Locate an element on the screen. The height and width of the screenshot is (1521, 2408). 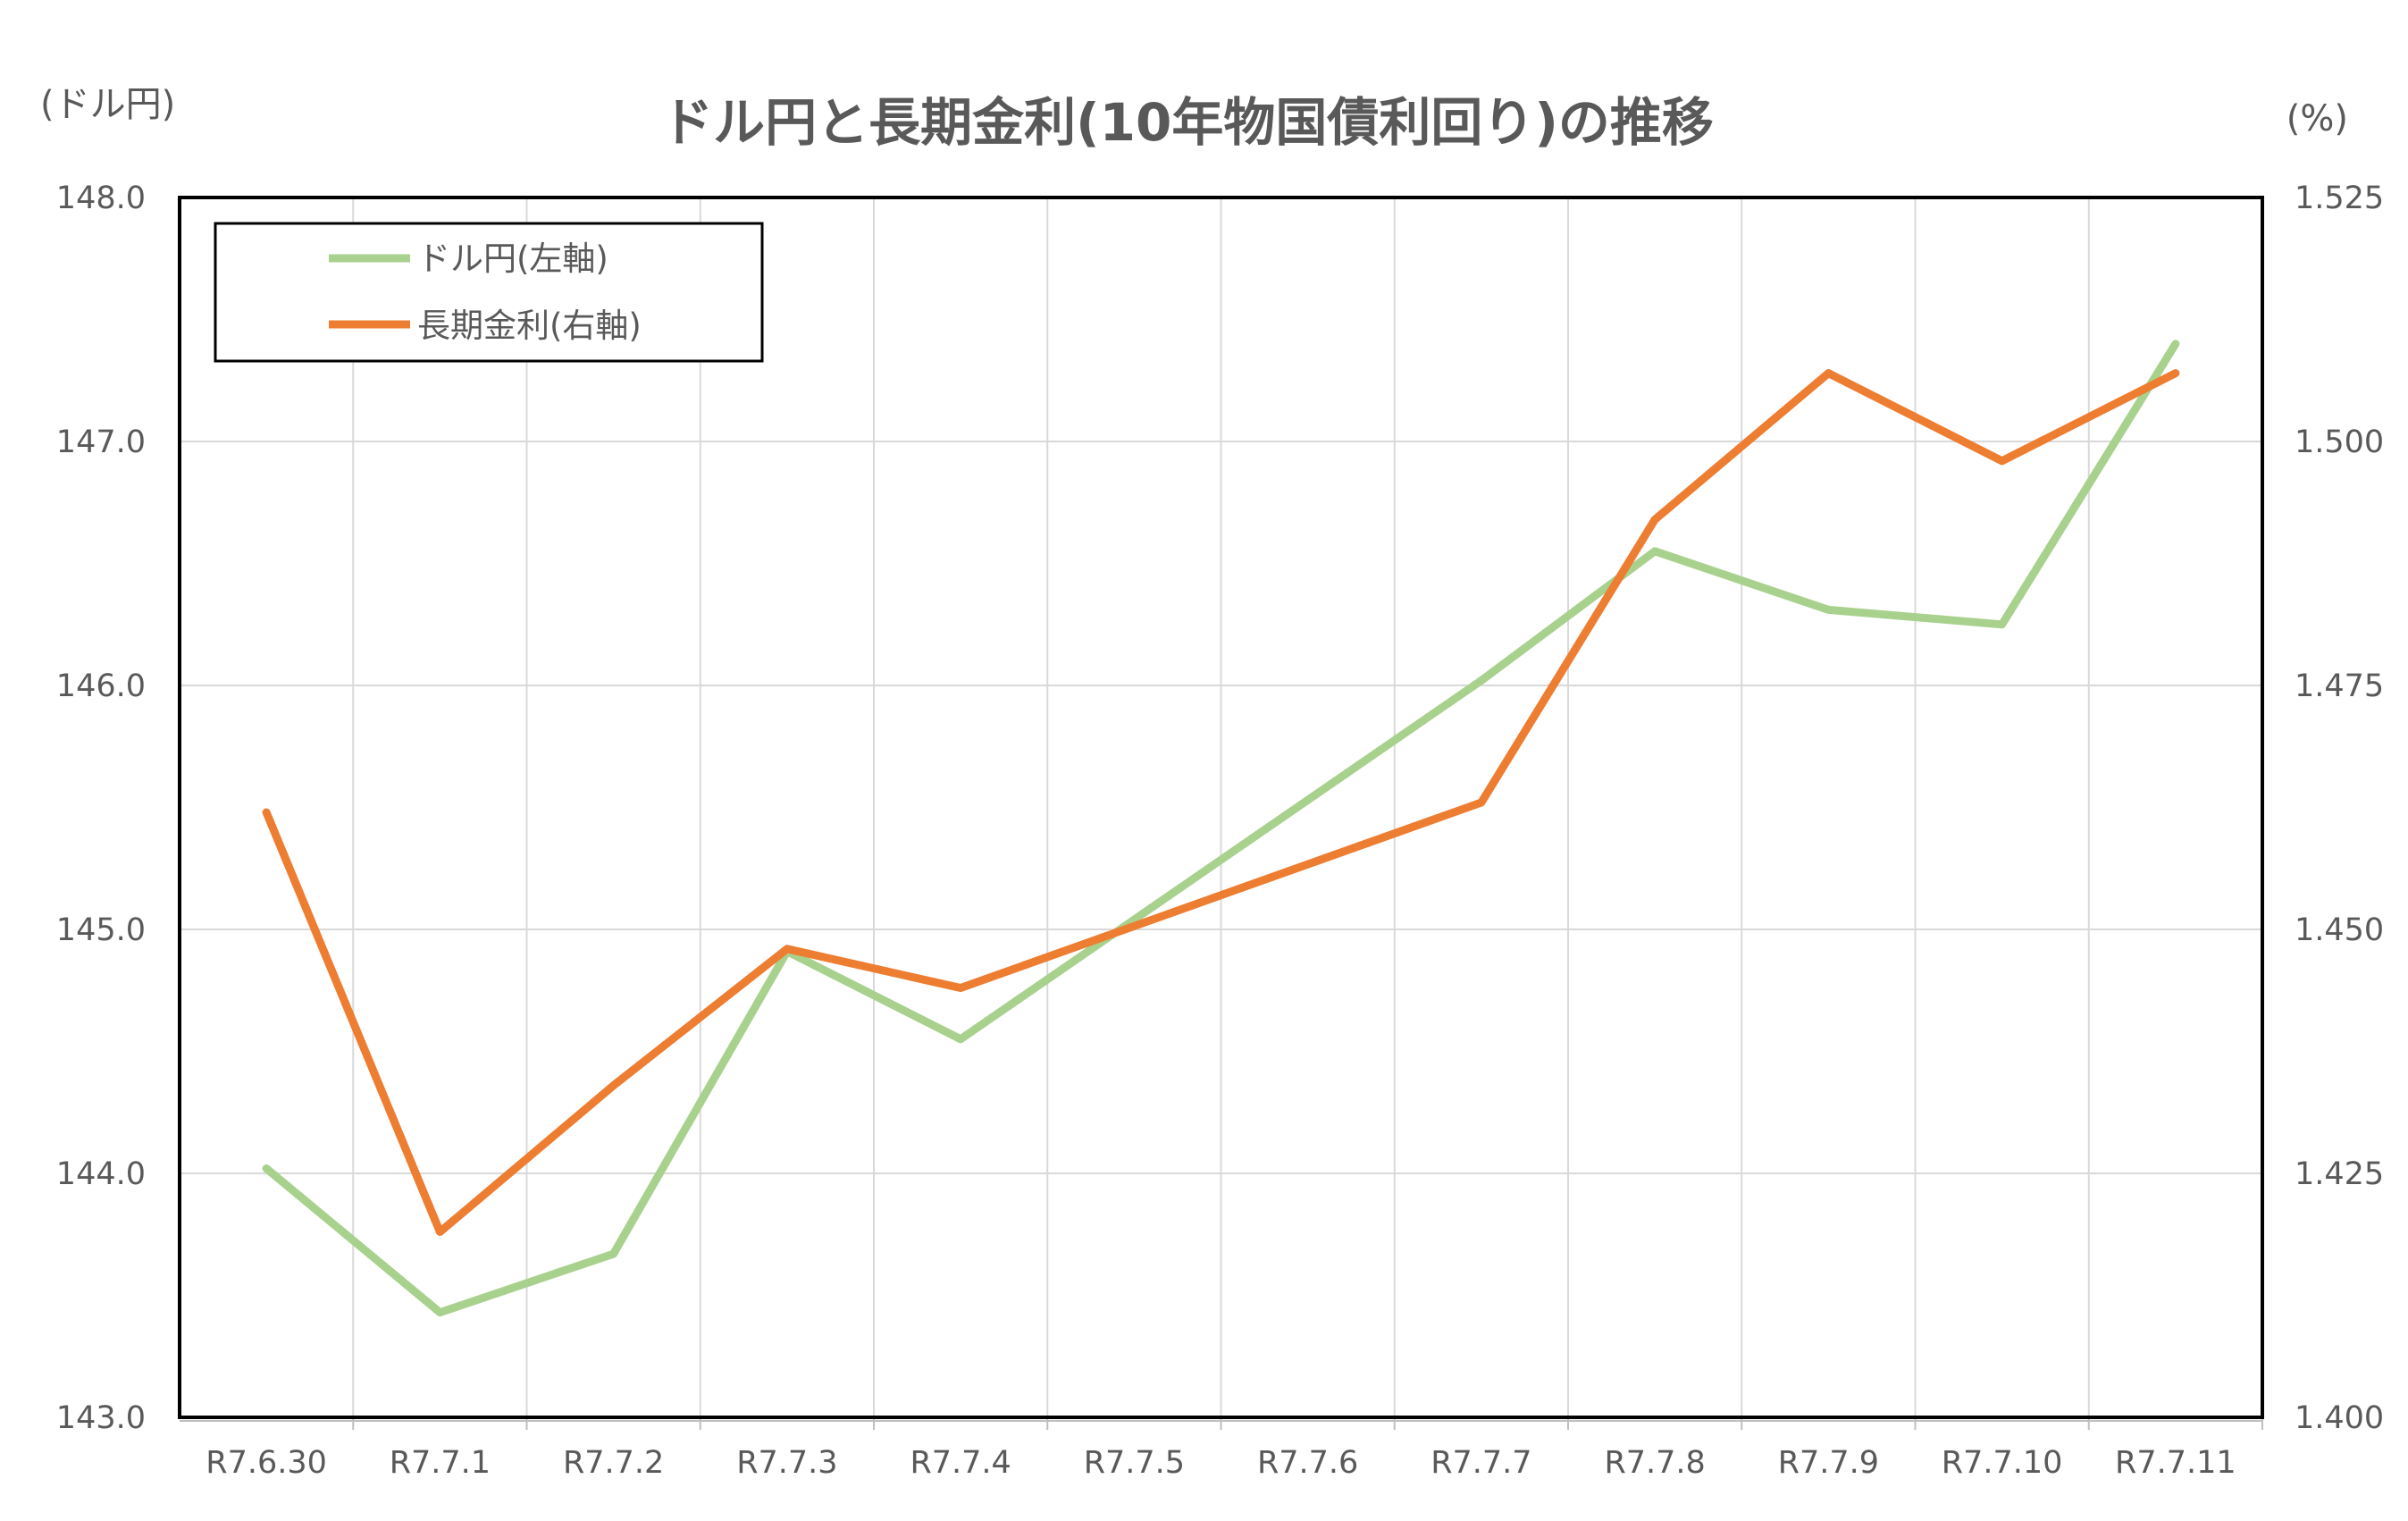
x-tick-label: R7.7.4 is located at coordinates (960, 1463).